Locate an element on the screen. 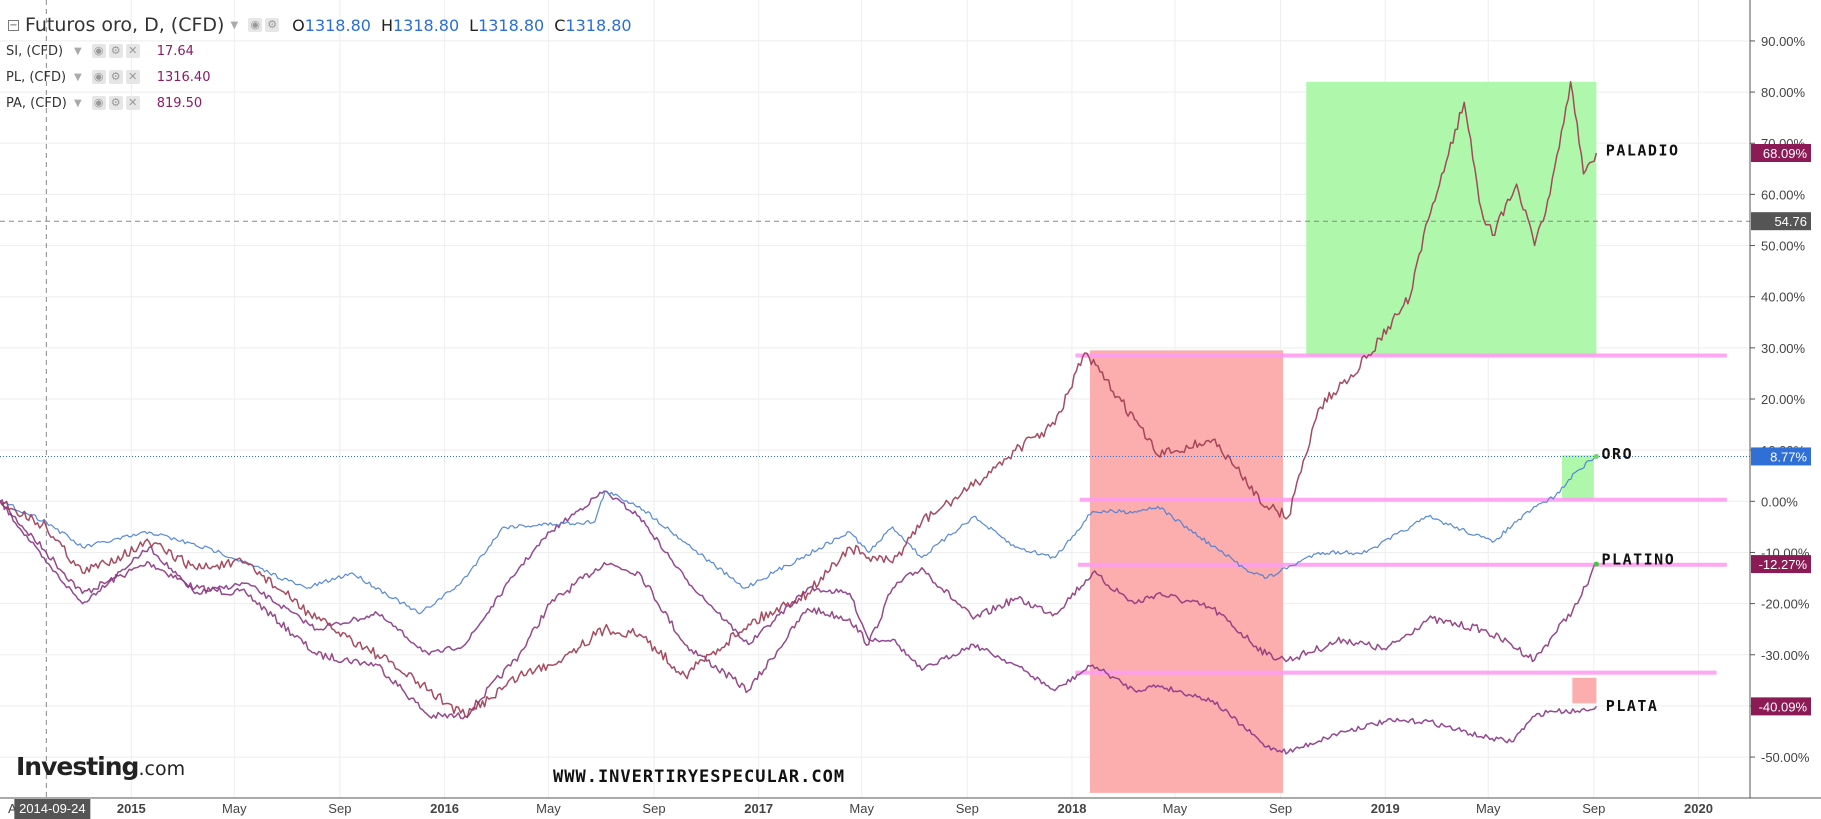  silver-last-price-label: -40.09% is located at coordinates (1783, 706).